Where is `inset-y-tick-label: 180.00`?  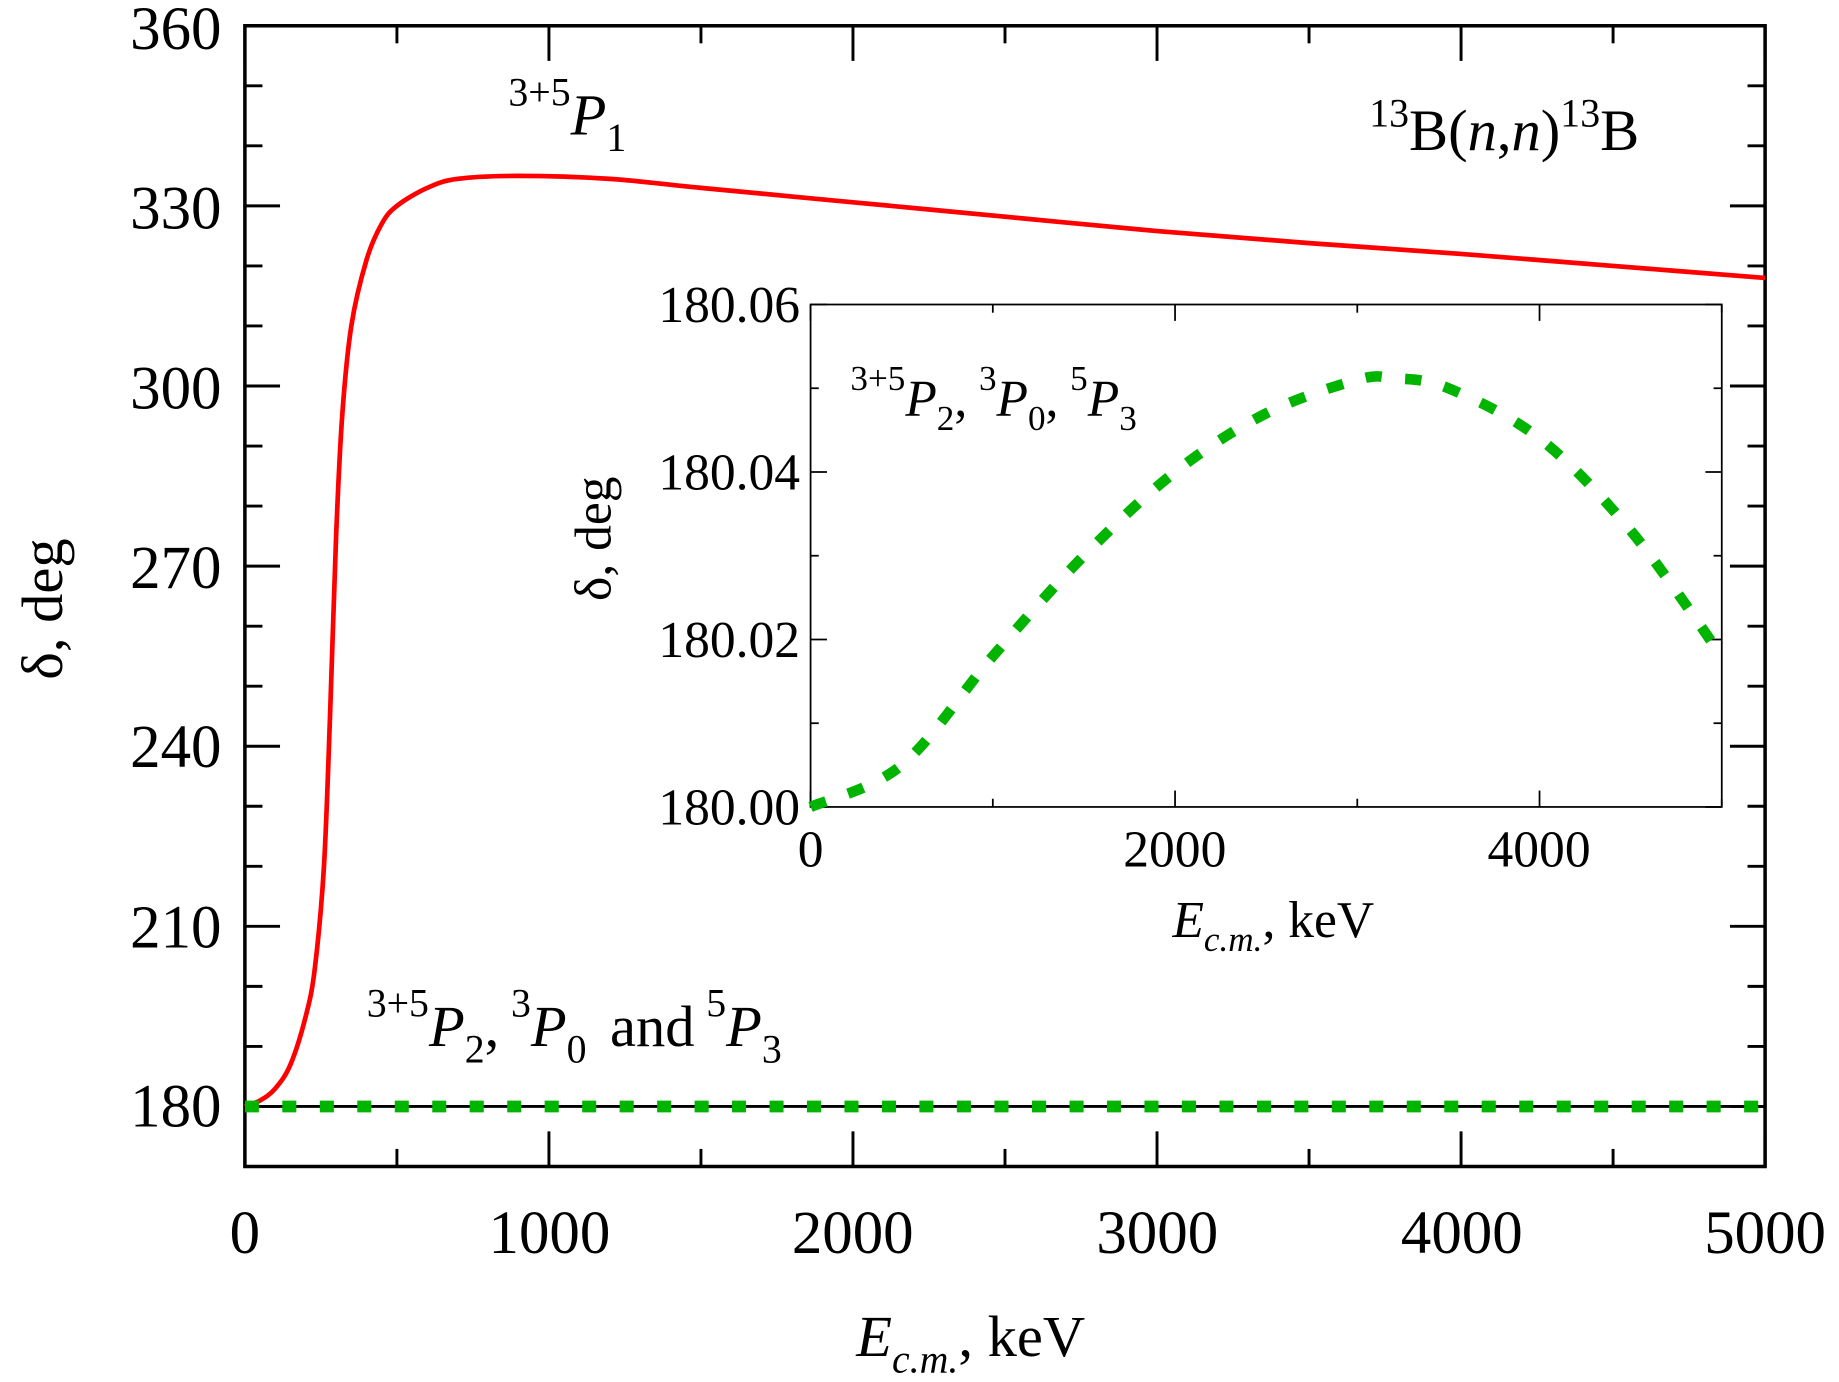
inset-y-tick-label: 180.00 is located at coordinates (729, 808).